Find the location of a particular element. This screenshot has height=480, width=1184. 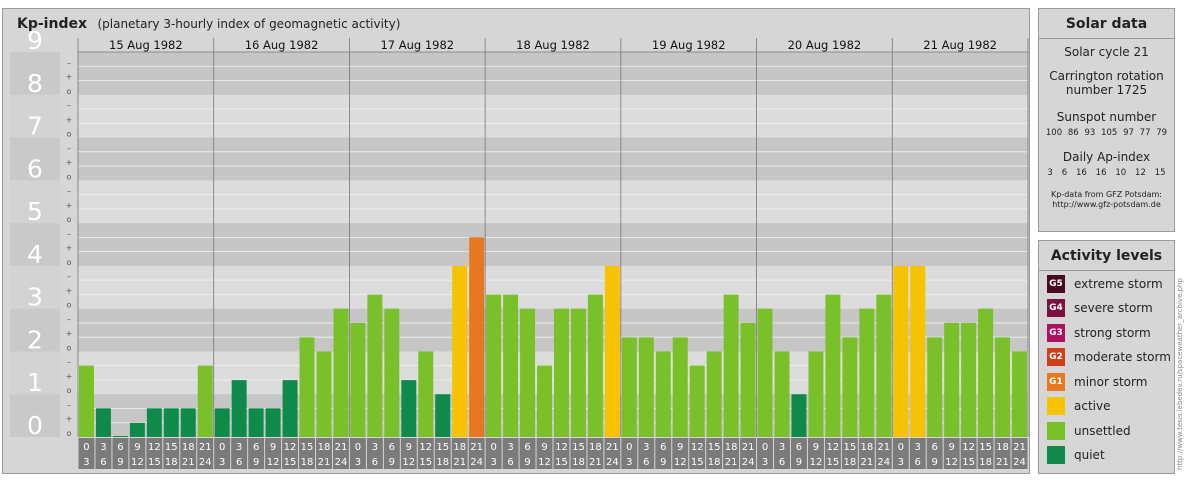

sunspot-value: 100 is located at coordinates (1054, 133).